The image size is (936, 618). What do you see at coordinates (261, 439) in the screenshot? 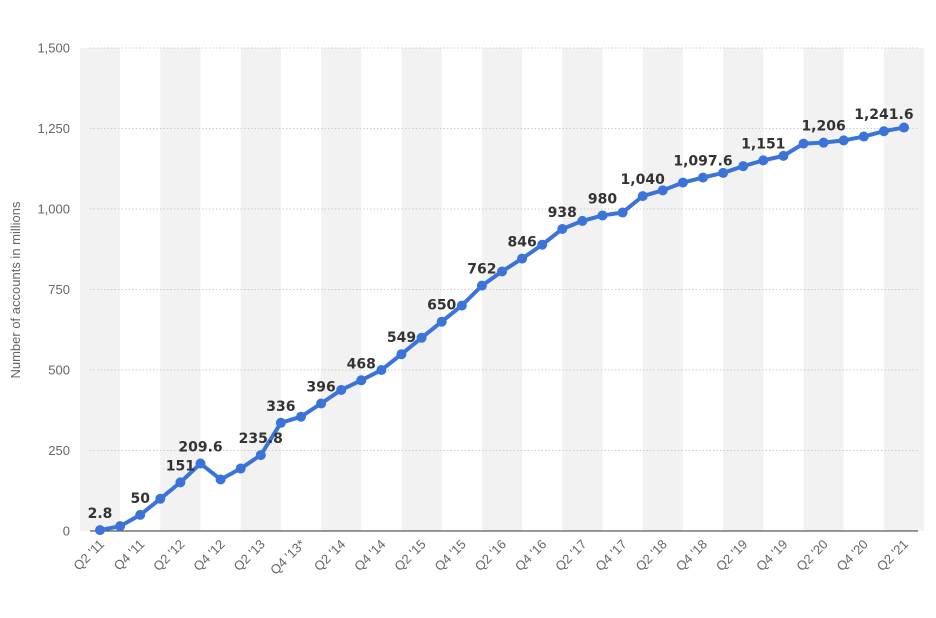
I see `data-label: 235.8` at bounding box center [261, 439].